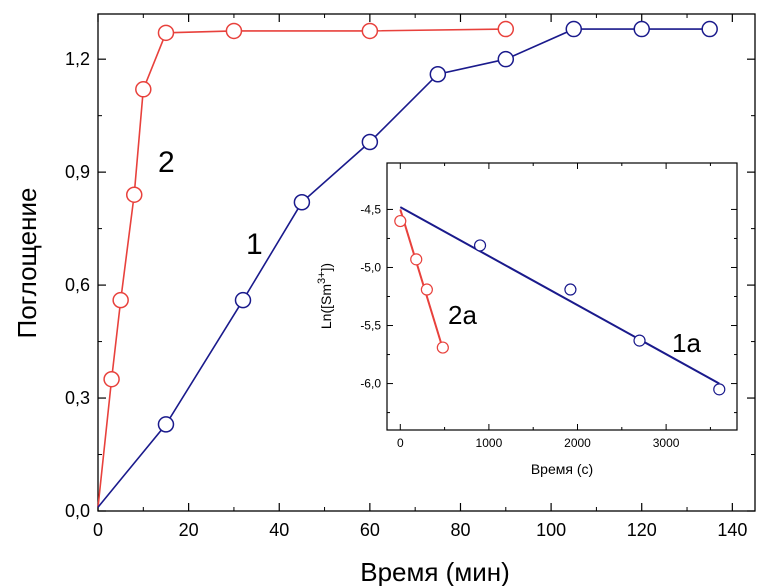 The width and height of the screenshot is (757, 586). I want to click on inset-series-label-2a: 2a, so click(462, 315).